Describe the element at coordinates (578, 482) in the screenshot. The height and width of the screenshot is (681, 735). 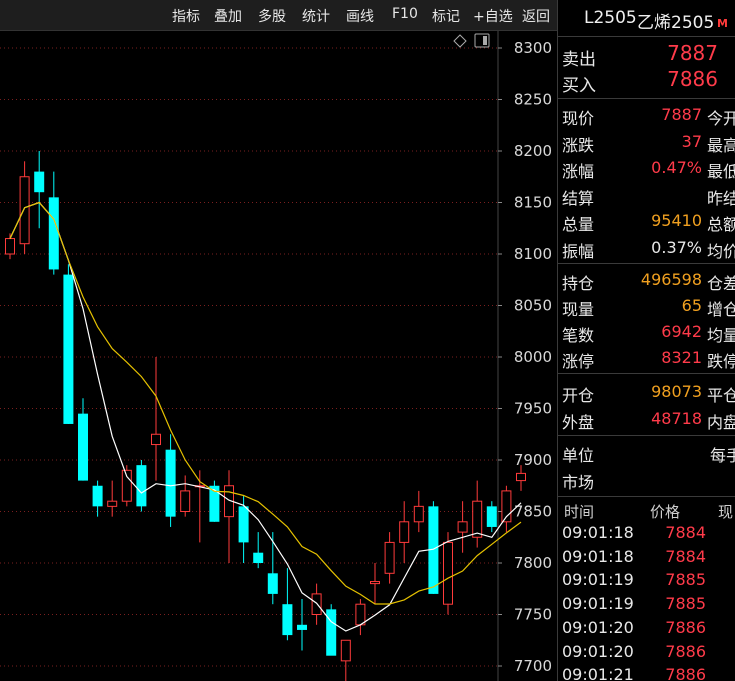
I see `market-label: 市场` at that location.